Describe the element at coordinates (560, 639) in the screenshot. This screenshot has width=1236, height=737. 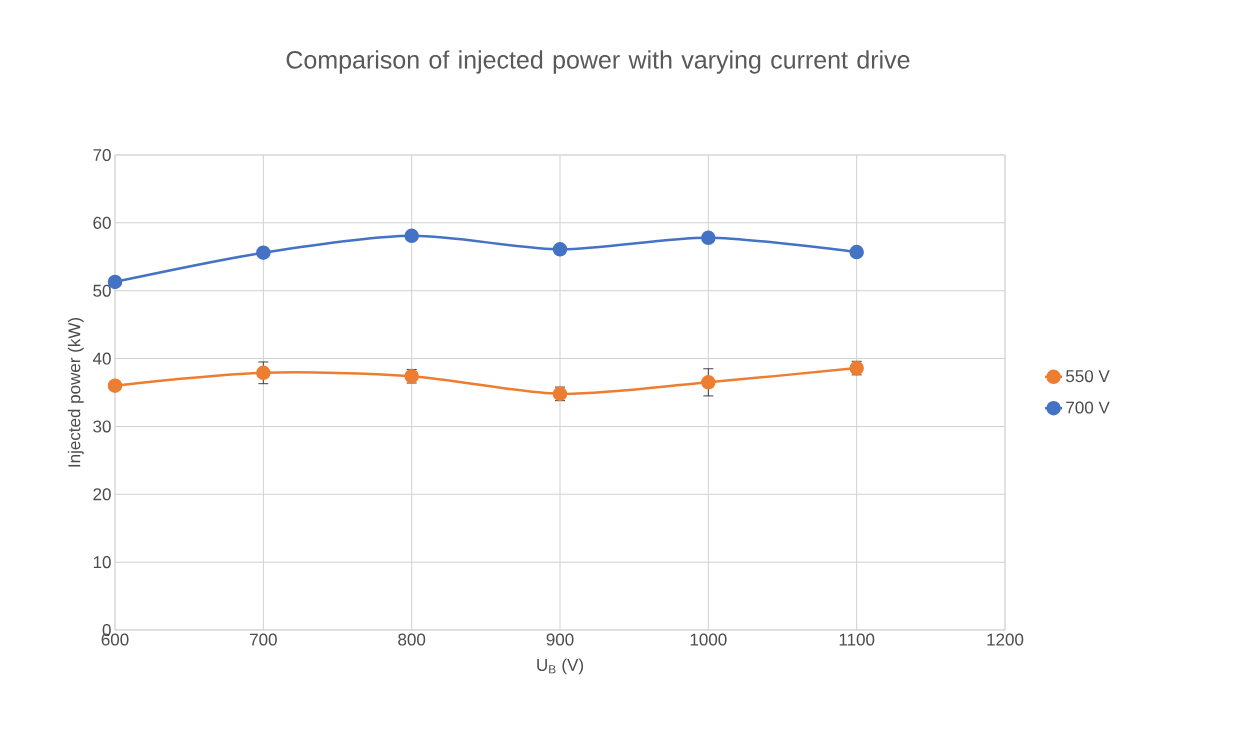
I see `x-tick-label: 900` at that location.